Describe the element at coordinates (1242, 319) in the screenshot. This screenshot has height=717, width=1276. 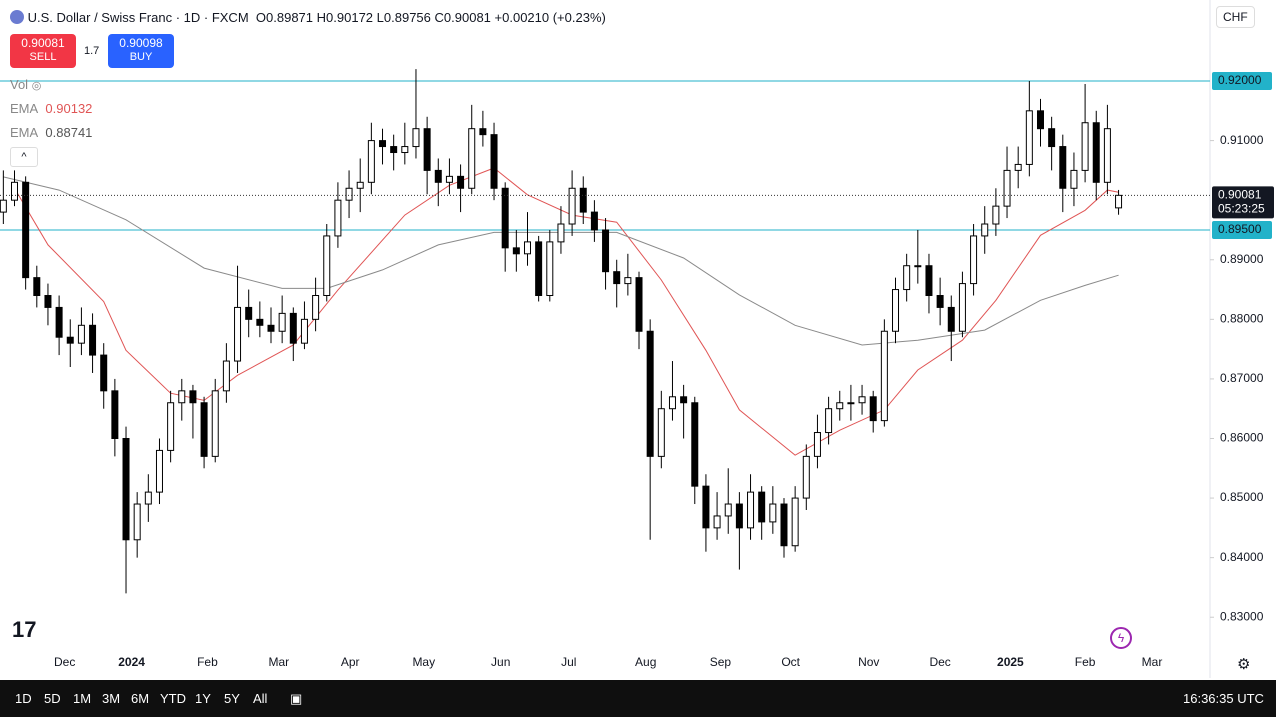
I see `y-tick-label: 0.88000` at that location.